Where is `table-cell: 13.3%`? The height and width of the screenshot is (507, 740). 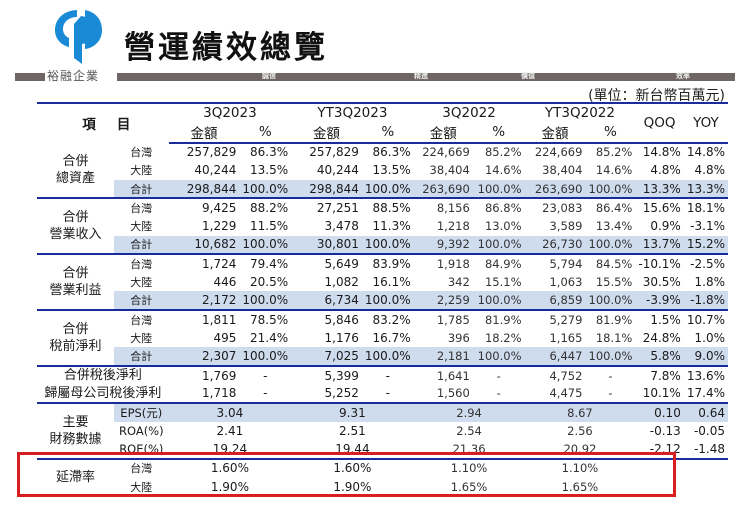 table-cell: 13.3% is located at coordinates (659, 189).